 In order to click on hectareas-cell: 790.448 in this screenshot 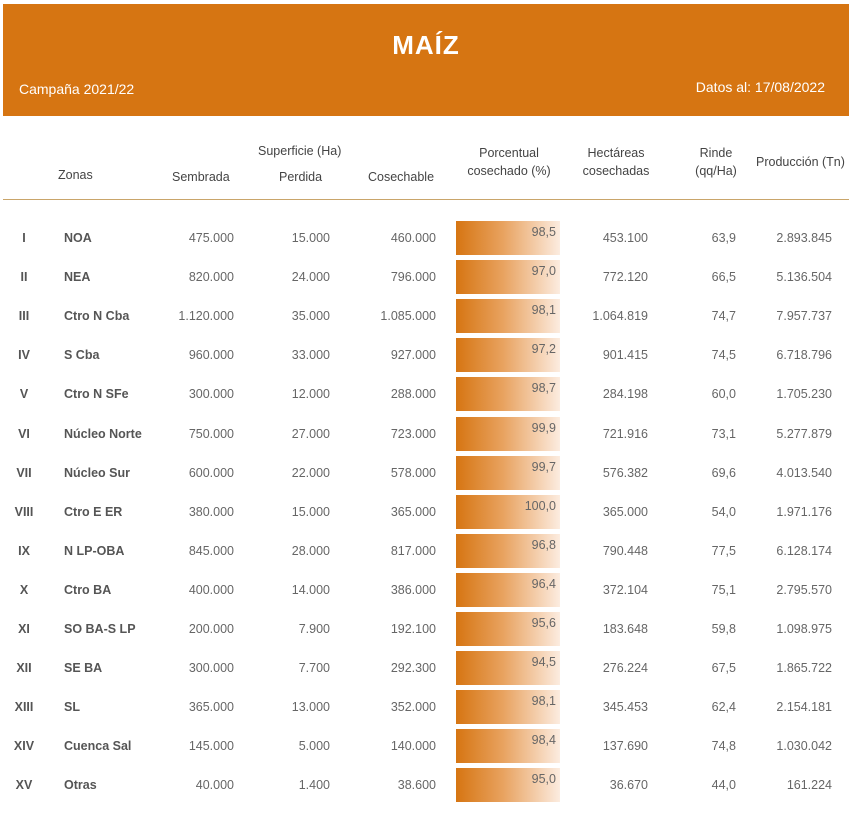, I will do `click(625, 550)`.